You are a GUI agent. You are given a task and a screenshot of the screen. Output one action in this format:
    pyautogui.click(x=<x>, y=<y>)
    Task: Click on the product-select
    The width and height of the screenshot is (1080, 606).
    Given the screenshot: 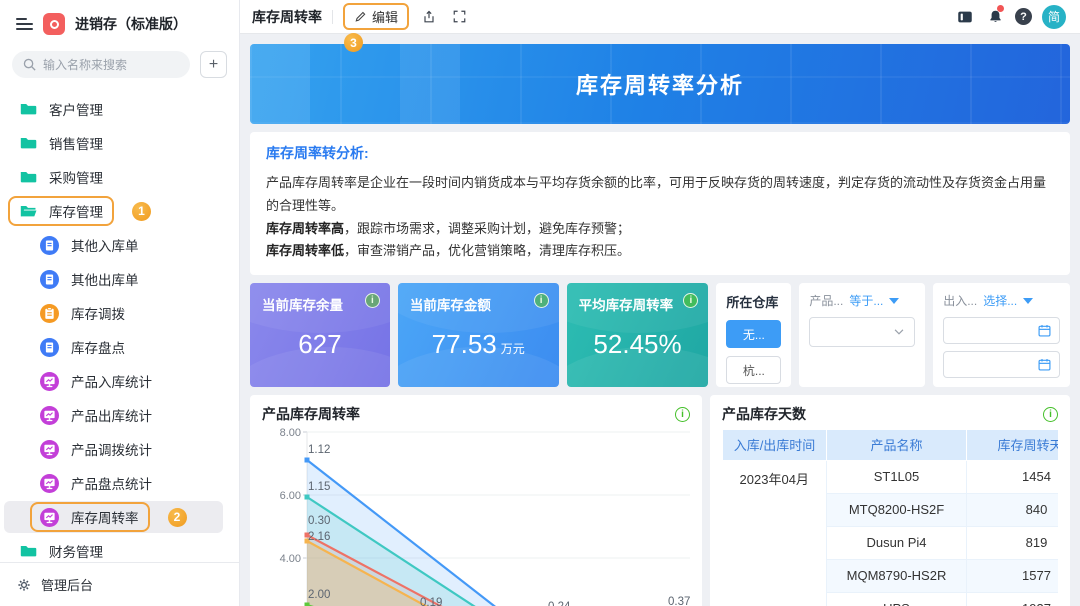 What is the action you would take?
    pyautogui.click(x=862, y=332)
    